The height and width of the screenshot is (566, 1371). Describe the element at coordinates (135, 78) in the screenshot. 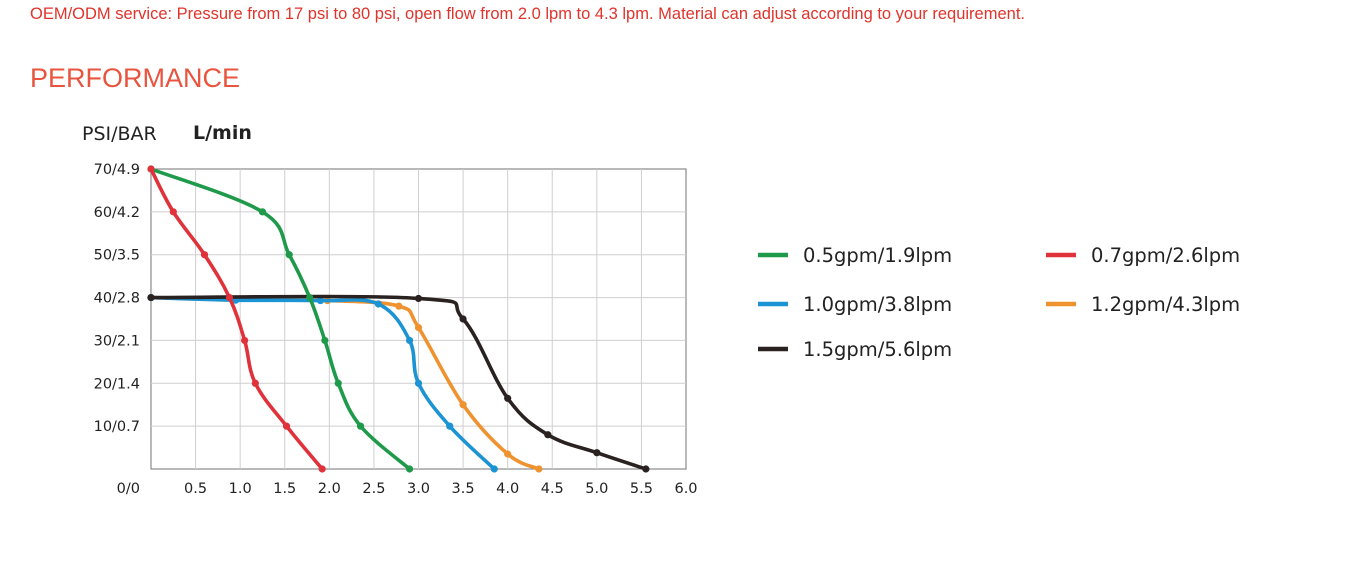

I see `performance-heading: PERFORMANCE` at that location.